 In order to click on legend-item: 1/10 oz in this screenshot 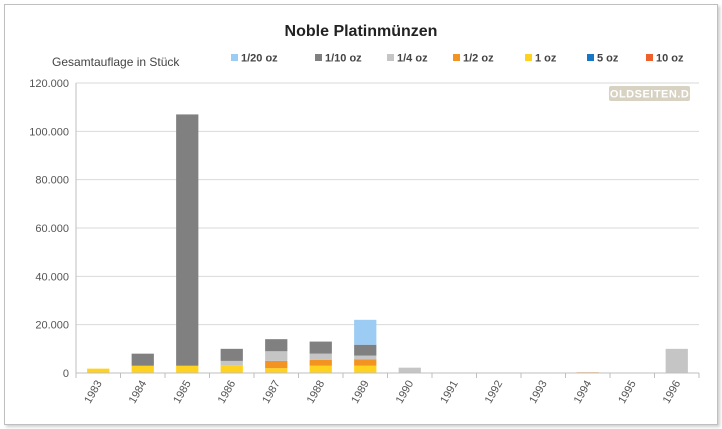, I will do `click(338, 59)`.